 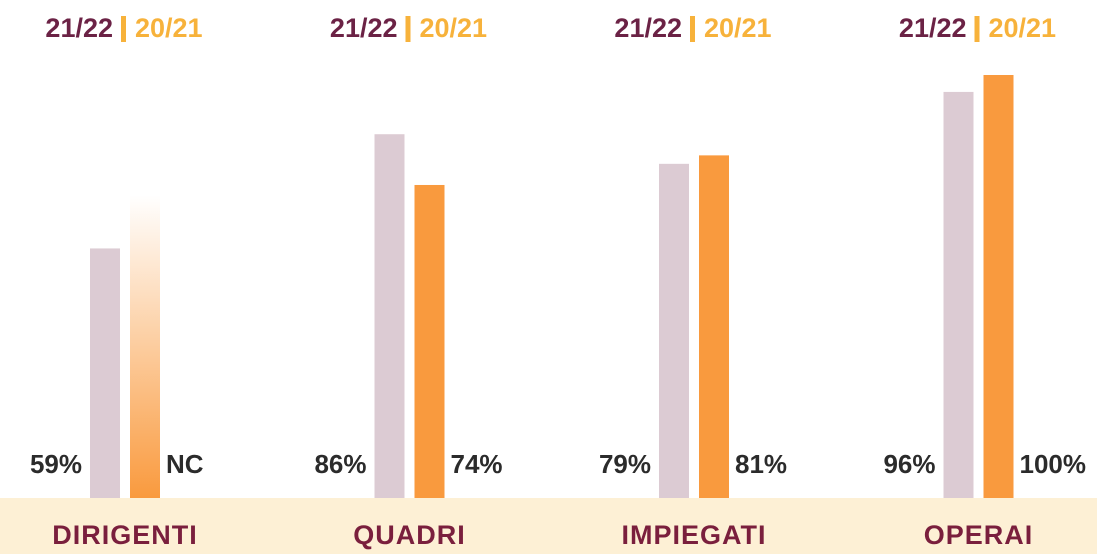 I want to click on category-band, so click(x=548, y=526).